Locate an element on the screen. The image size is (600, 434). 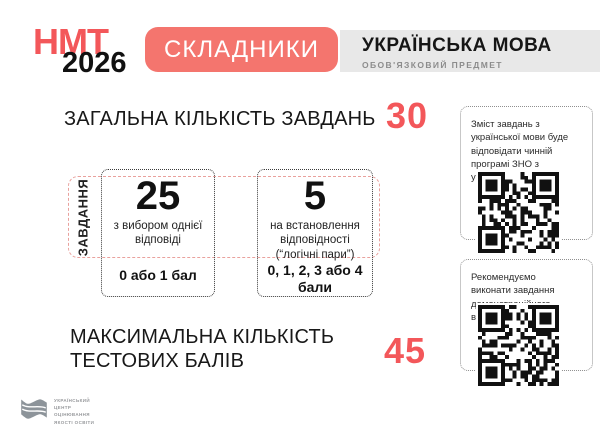
nmt-logo: НМТ 2026 is located at coordinates (88, 54).